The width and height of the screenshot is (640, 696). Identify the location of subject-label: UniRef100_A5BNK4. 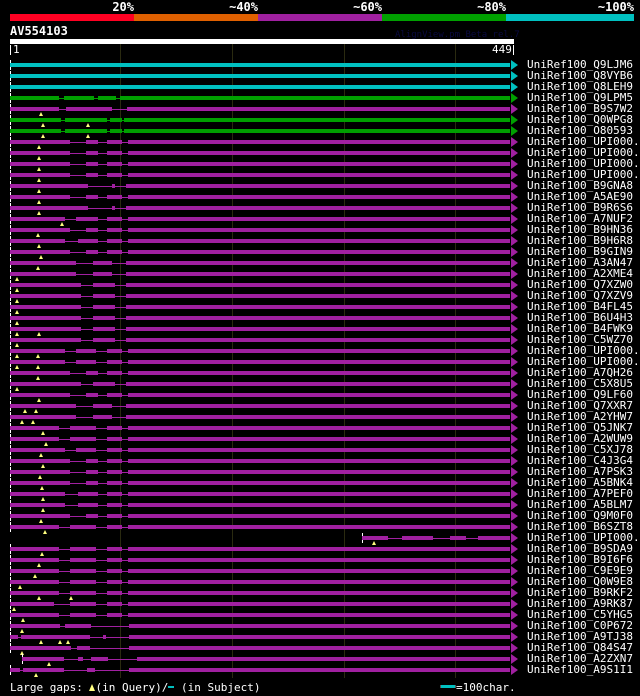
(580, 482).